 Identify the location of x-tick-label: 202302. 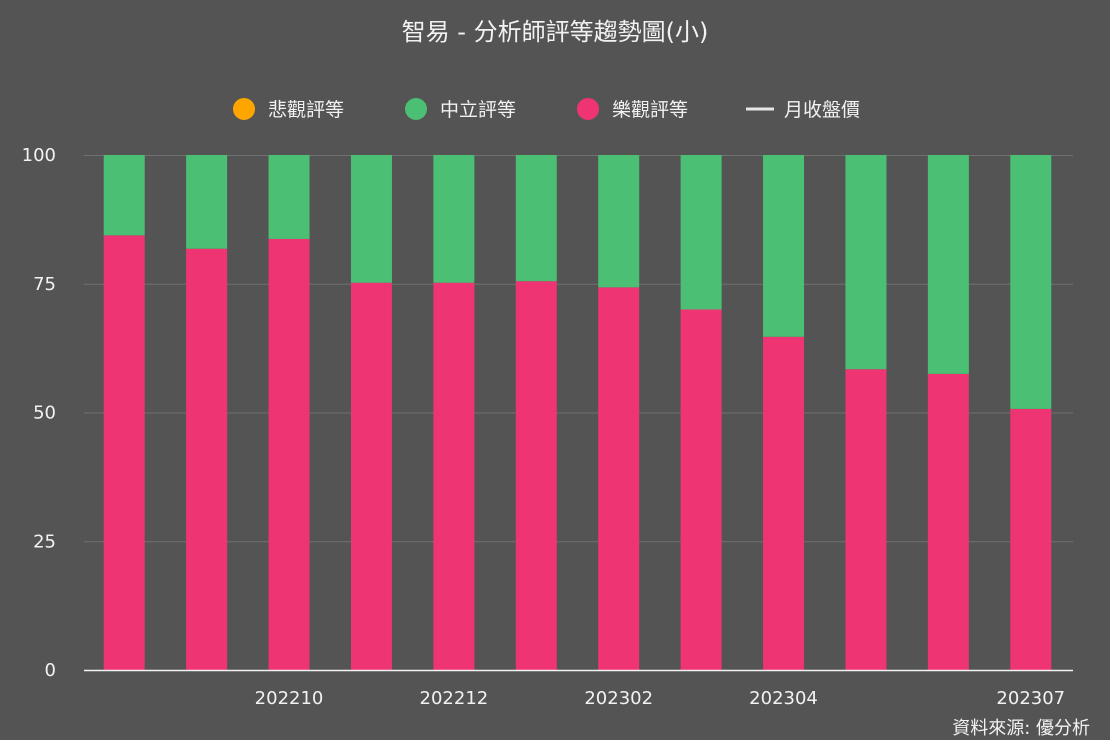
(618, 698).